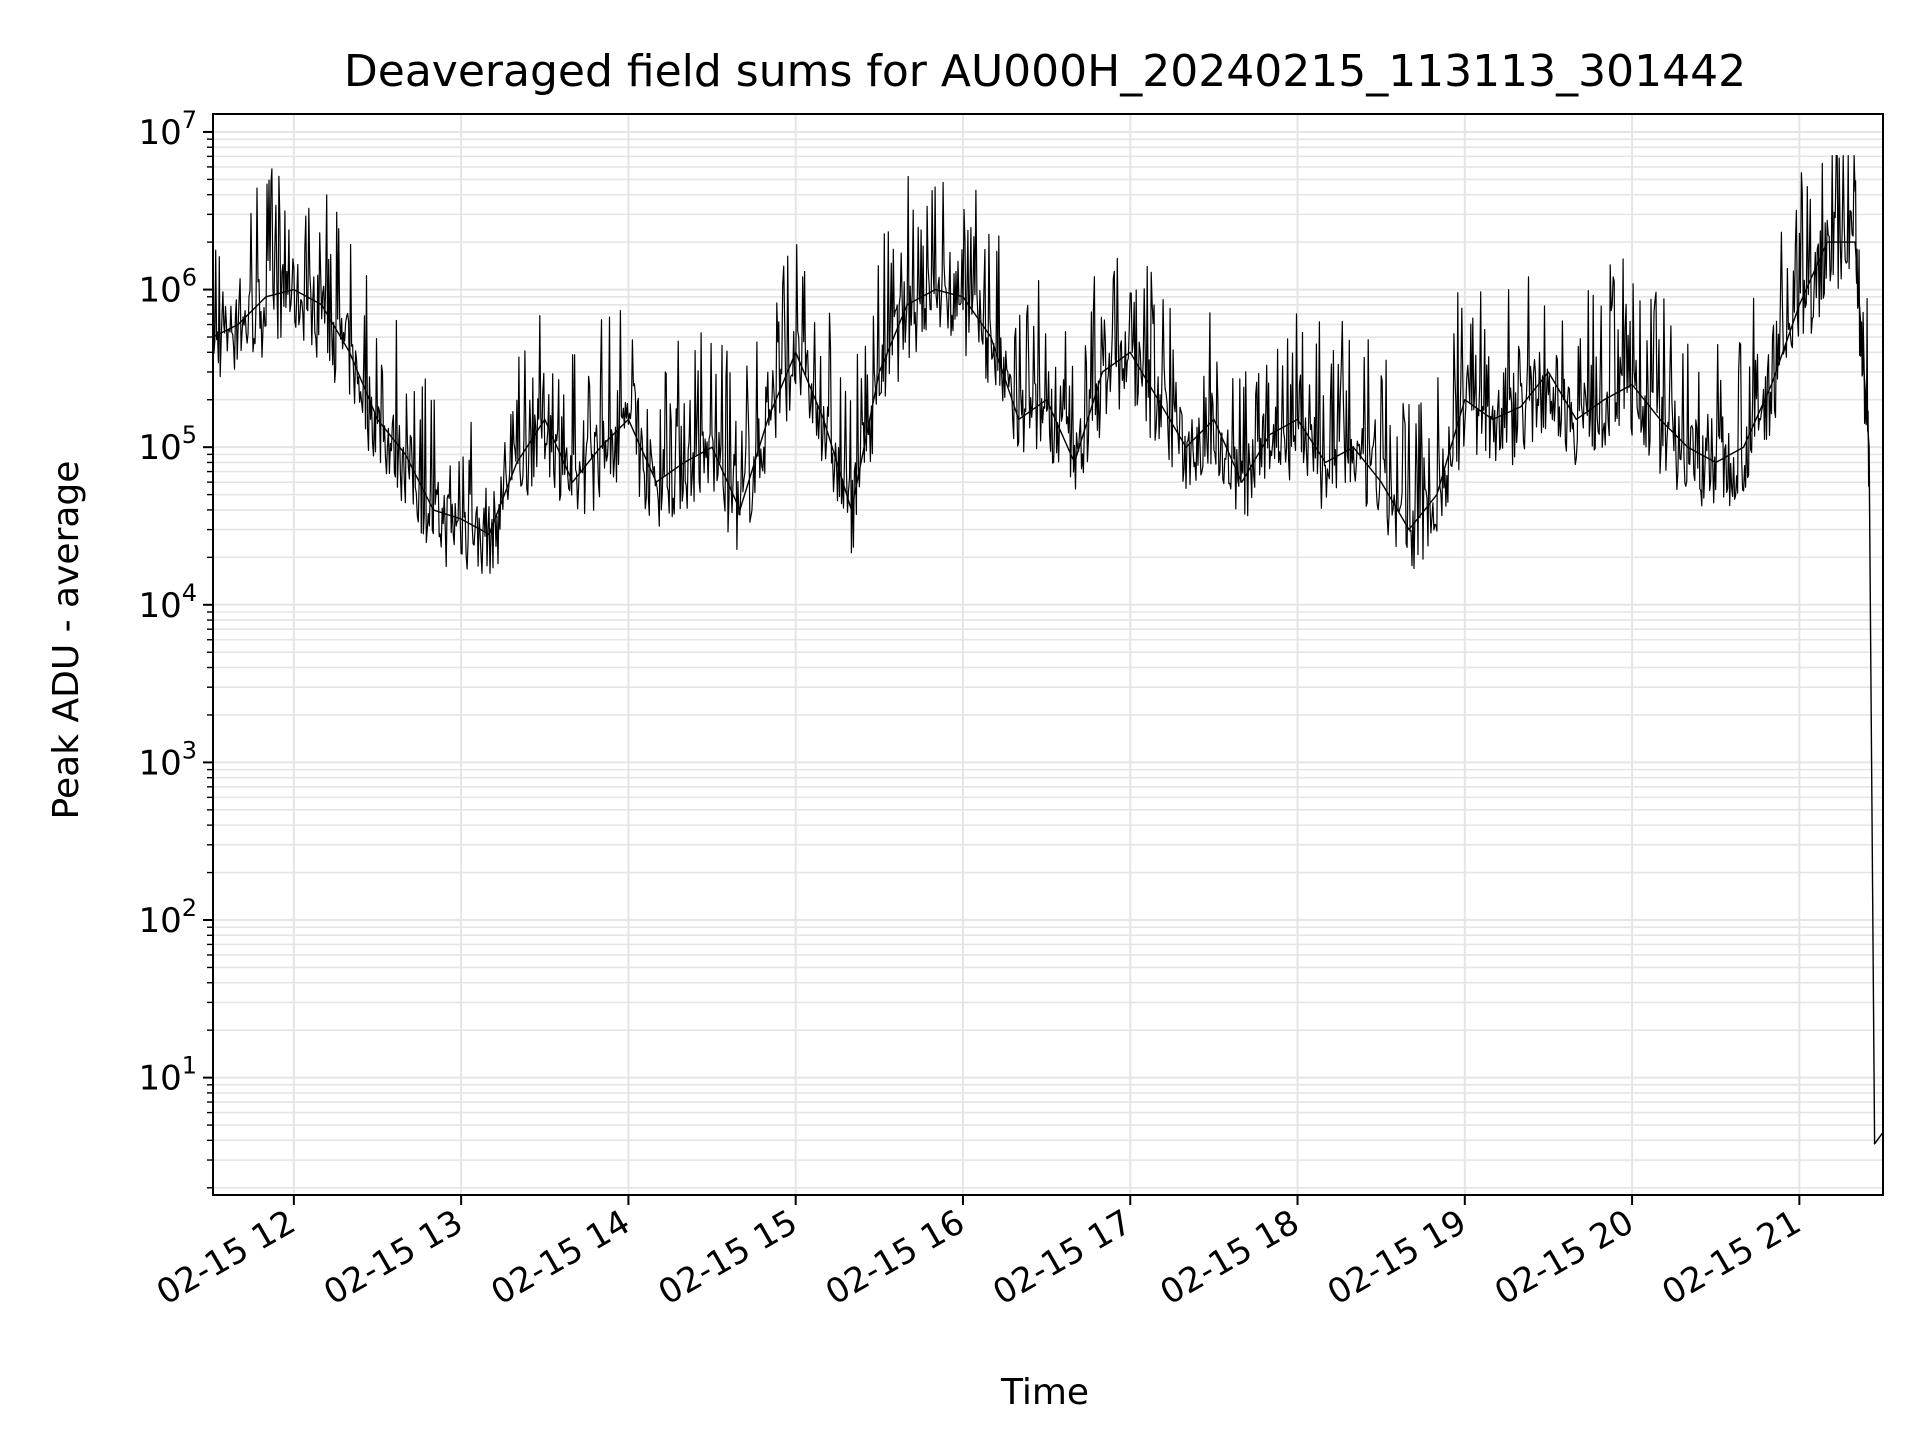 The image size is (1920, 1440). I want to click on y-tick-label: 10³, so click(167, 759).